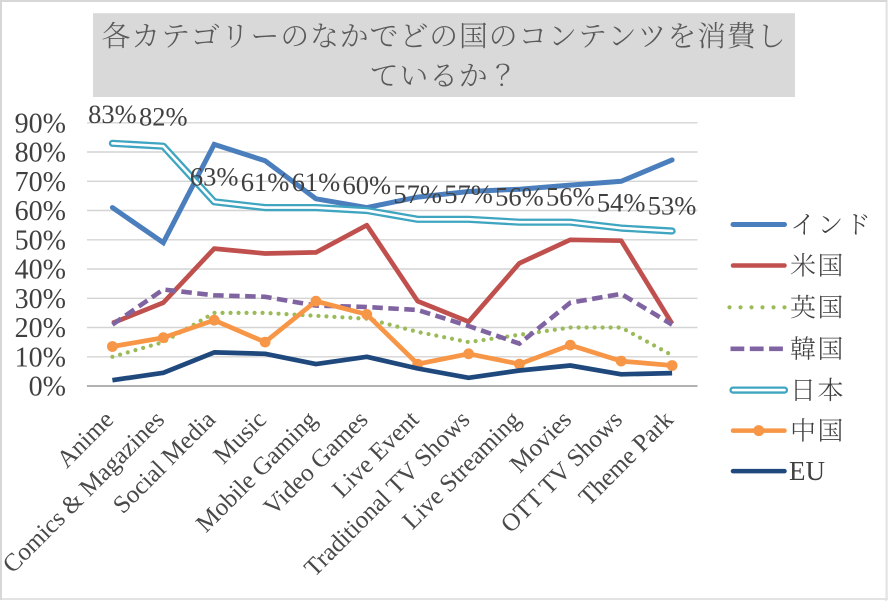  Describe the element at coordinates (40, 182) in the screenshot. I see `svg-text: 70%` at that location.